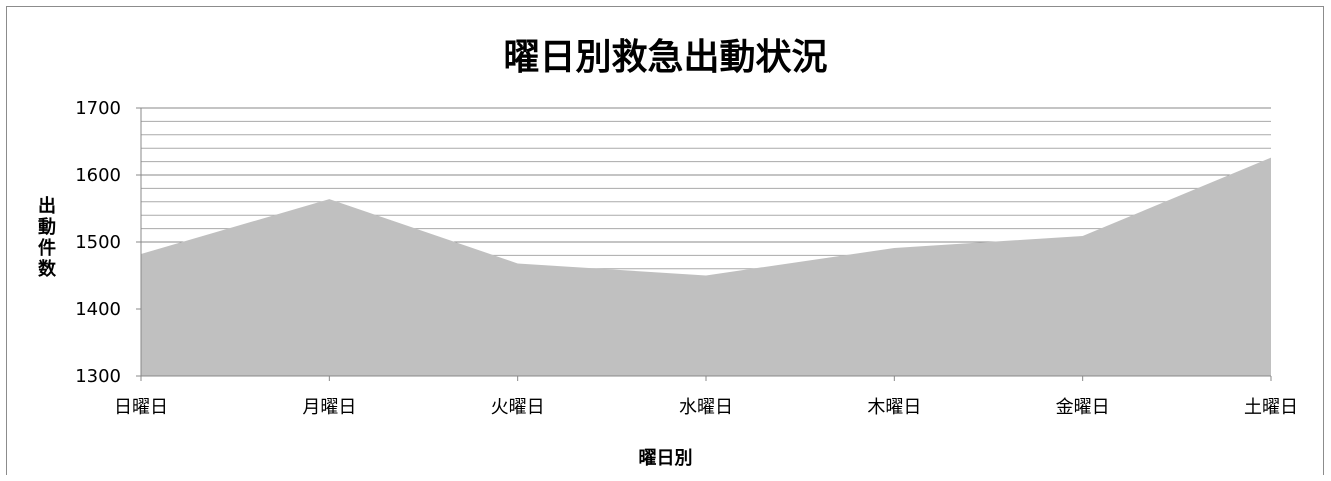 The image size is (1331, 481). Describe the element at coordinates (141, 407) in the screenshot. I see `x-tick-label: 日曜日` at that location.